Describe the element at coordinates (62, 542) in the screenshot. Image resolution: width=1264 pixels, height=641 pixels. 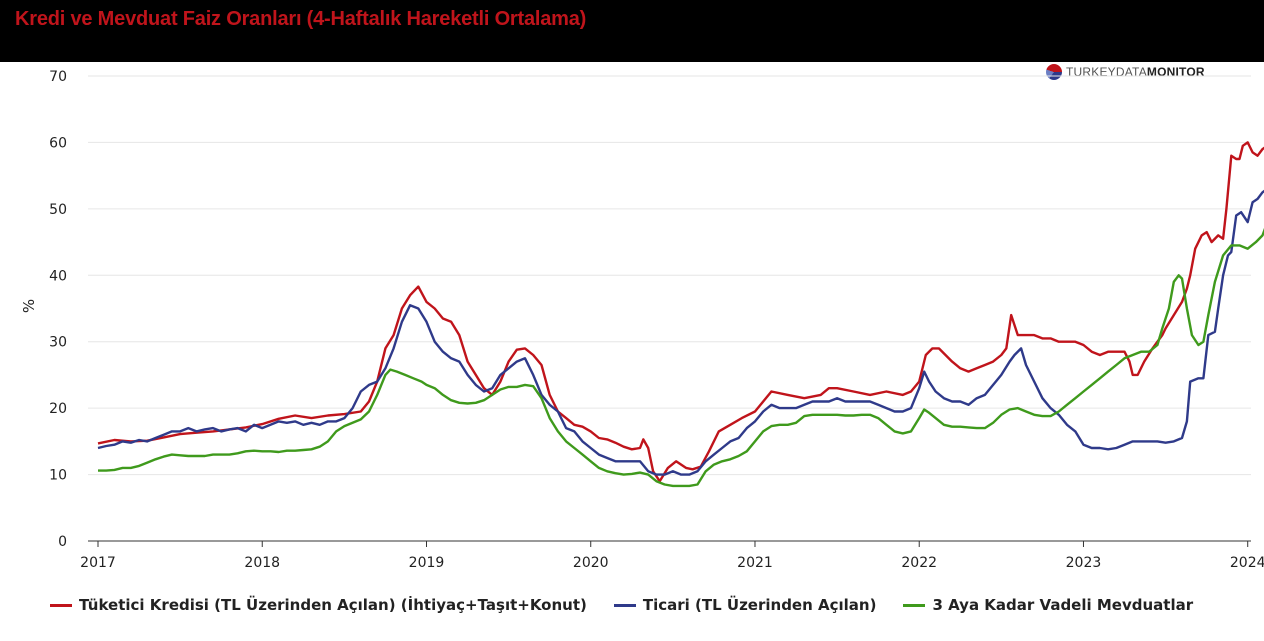
I see `y-tick-label: 0` at that location.